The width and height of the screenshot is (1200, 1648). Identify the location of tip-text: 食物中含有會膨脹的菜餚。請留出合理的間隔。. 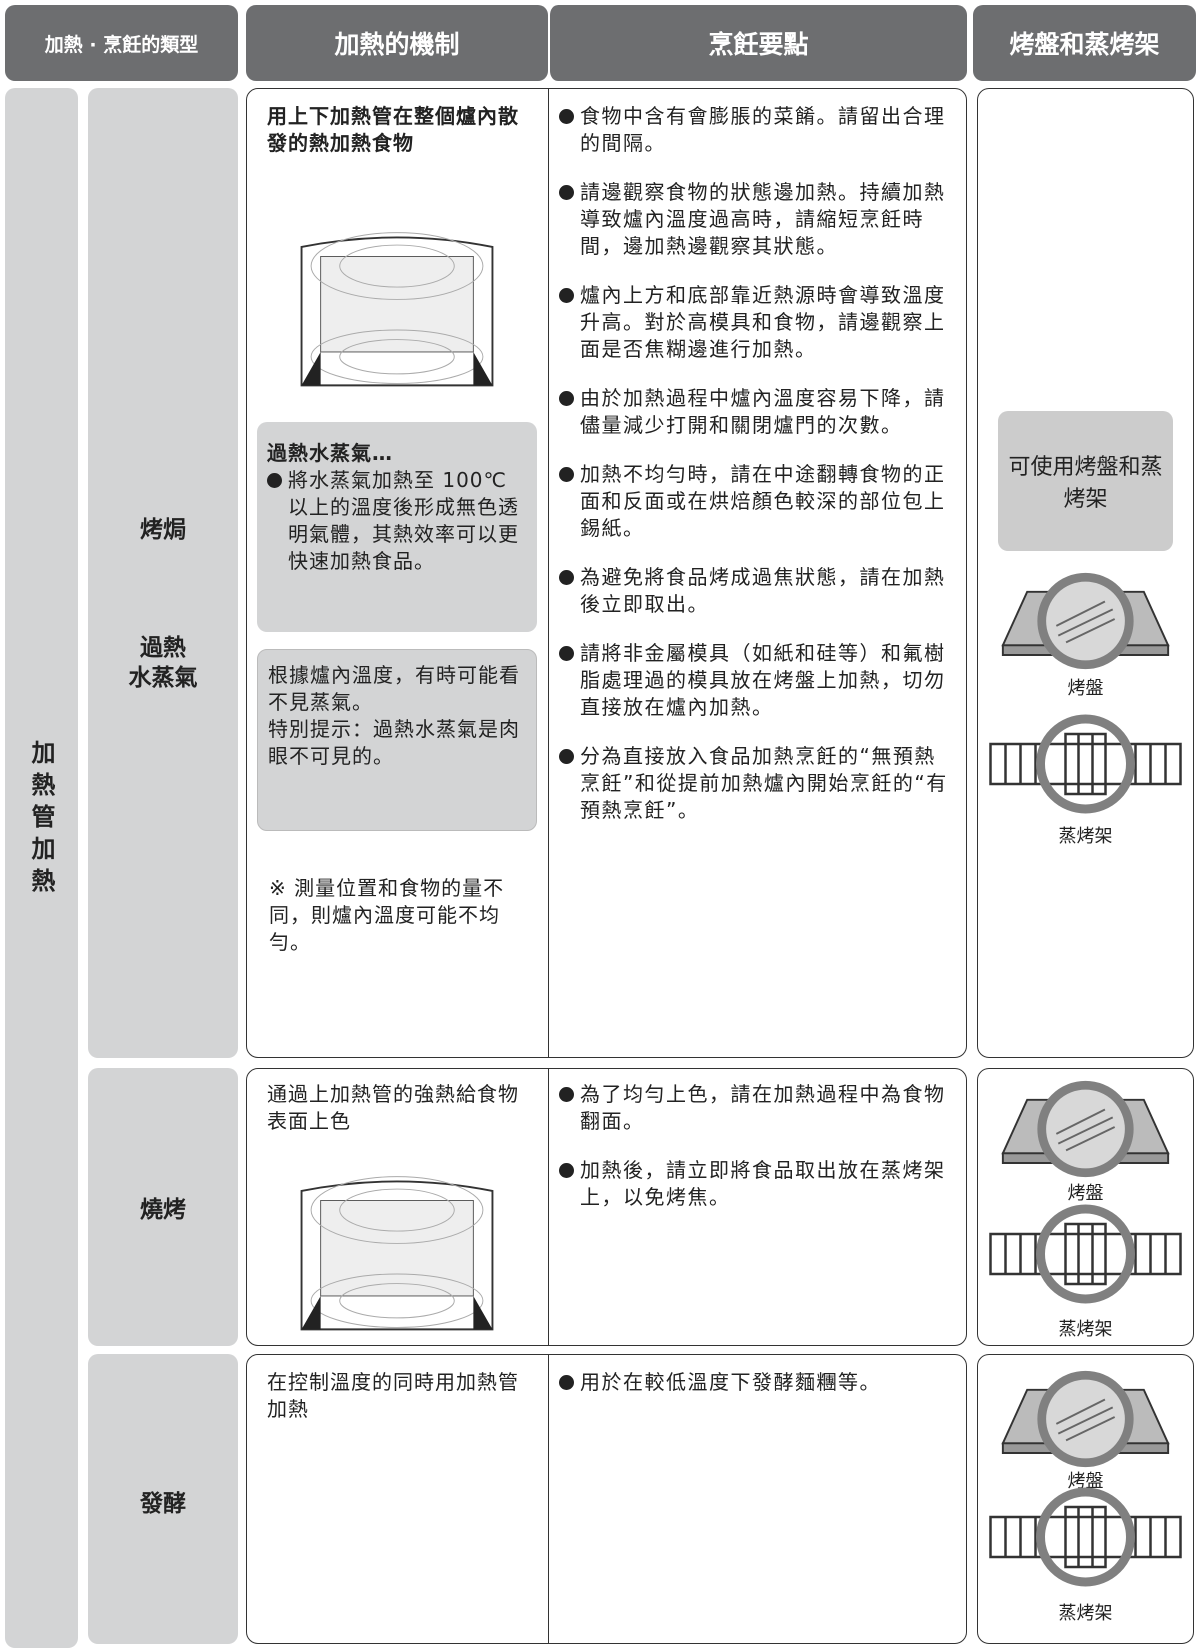
(763, 129).